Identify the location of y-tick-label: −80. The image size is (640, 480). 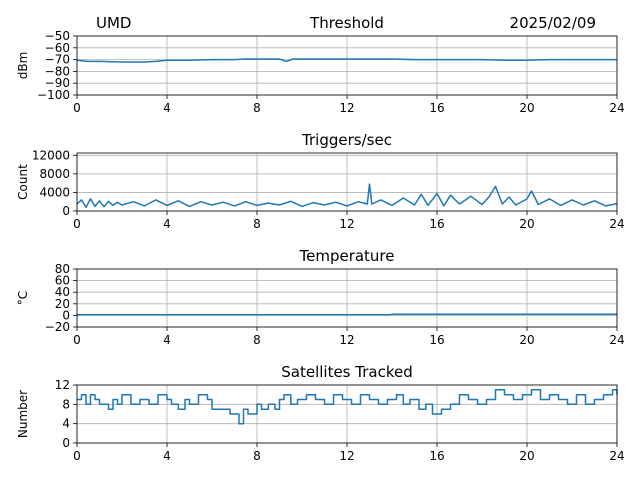
(57, 71).